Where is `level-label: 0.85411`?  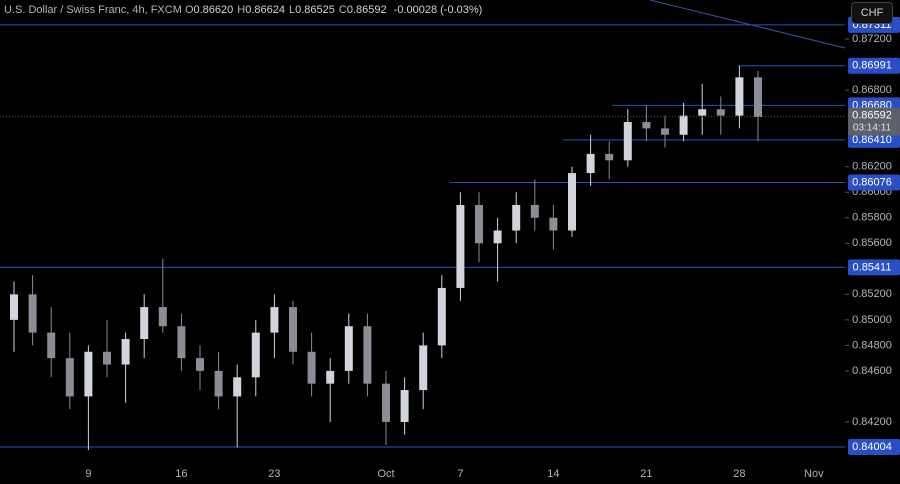
level-label: 0.85411 is located at coordinates (872, 267).